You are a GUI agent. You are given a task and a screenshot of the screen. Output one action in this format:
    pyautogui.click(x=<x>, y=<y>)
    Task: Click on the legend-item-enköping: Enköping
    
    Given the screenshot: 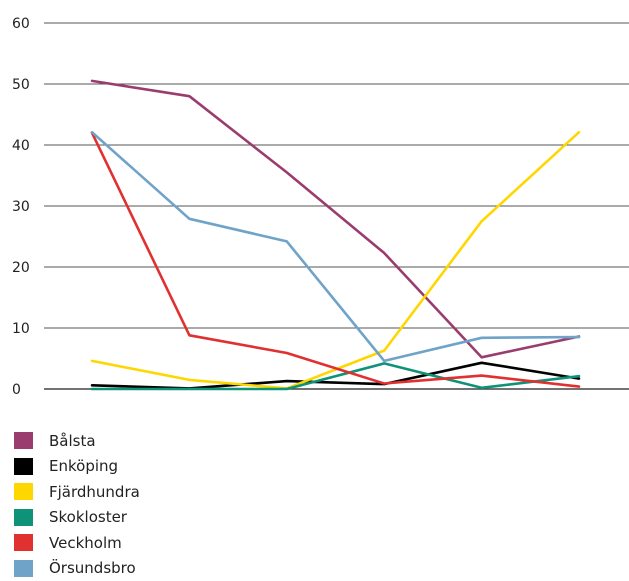 What is the action you would take?
    pyautogui.click(x=77, y=467)
    